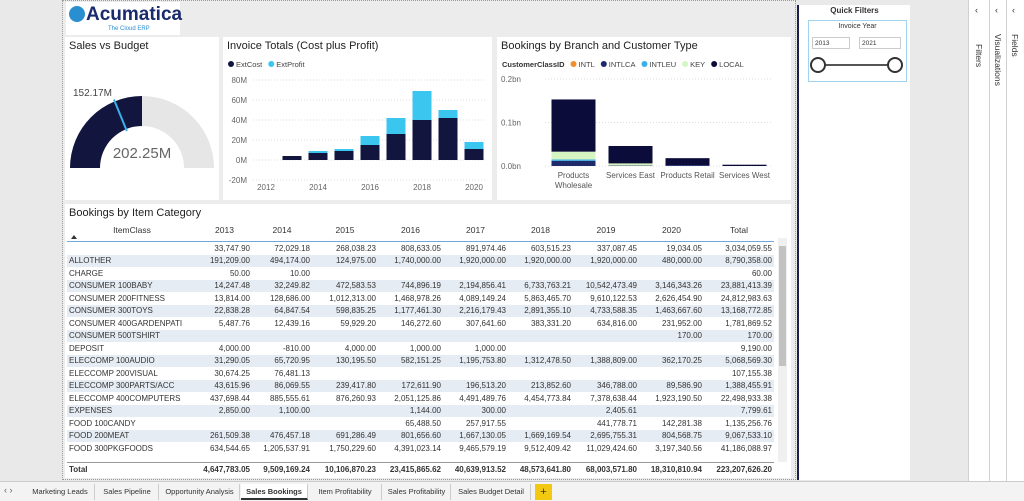  Describe the element at coordinates (132, 260) in the screenshot. I see `row-label: ALLOTHER` at that location.